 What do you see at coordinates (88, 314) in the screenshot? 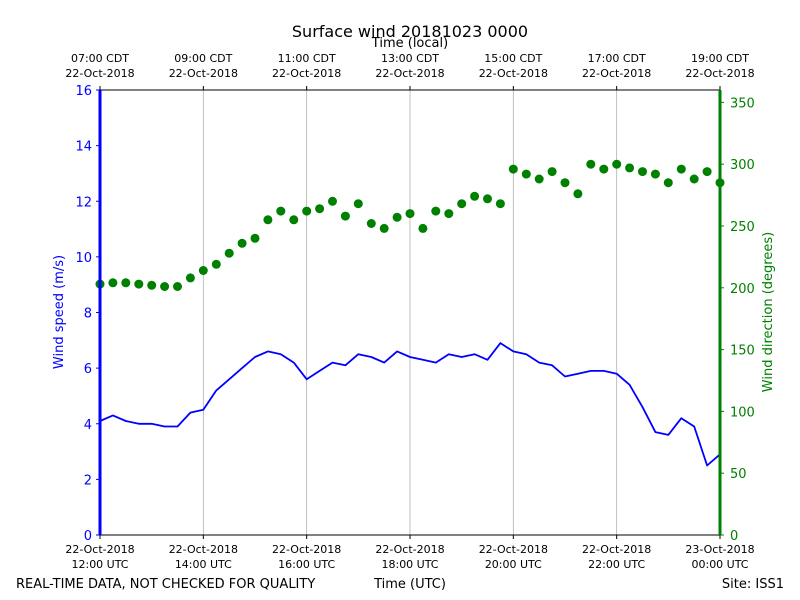
I see `left-tick-label: 8` at bounding box center [88, 314].